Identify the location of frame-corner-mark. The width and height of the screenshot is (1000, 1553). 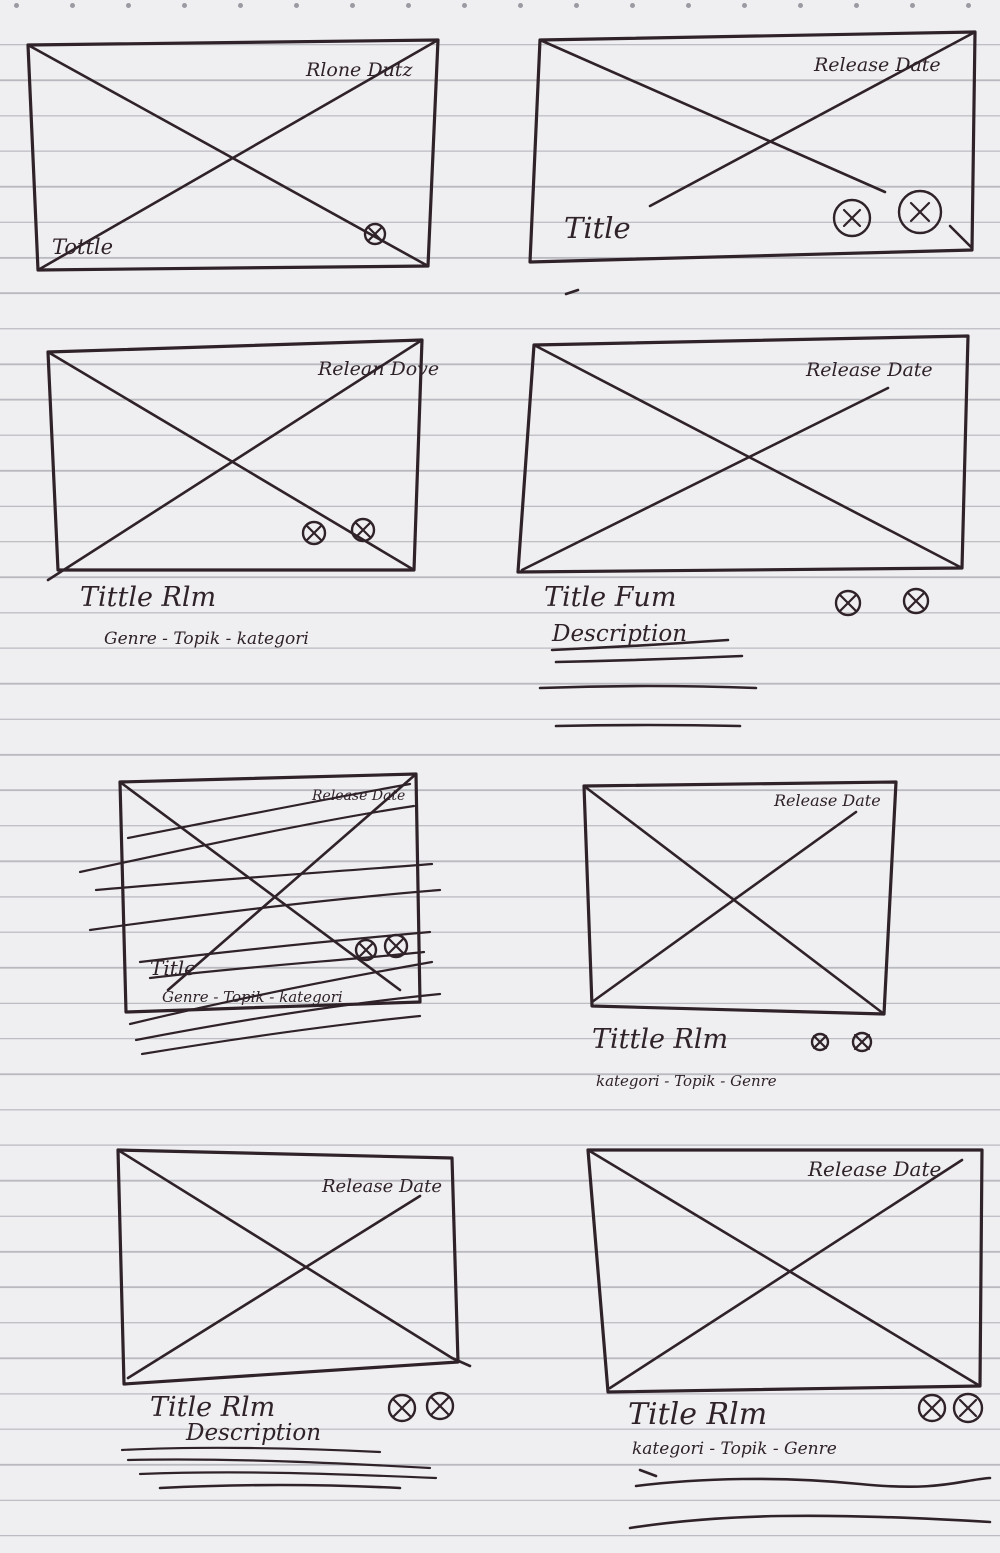
(461, 1362).